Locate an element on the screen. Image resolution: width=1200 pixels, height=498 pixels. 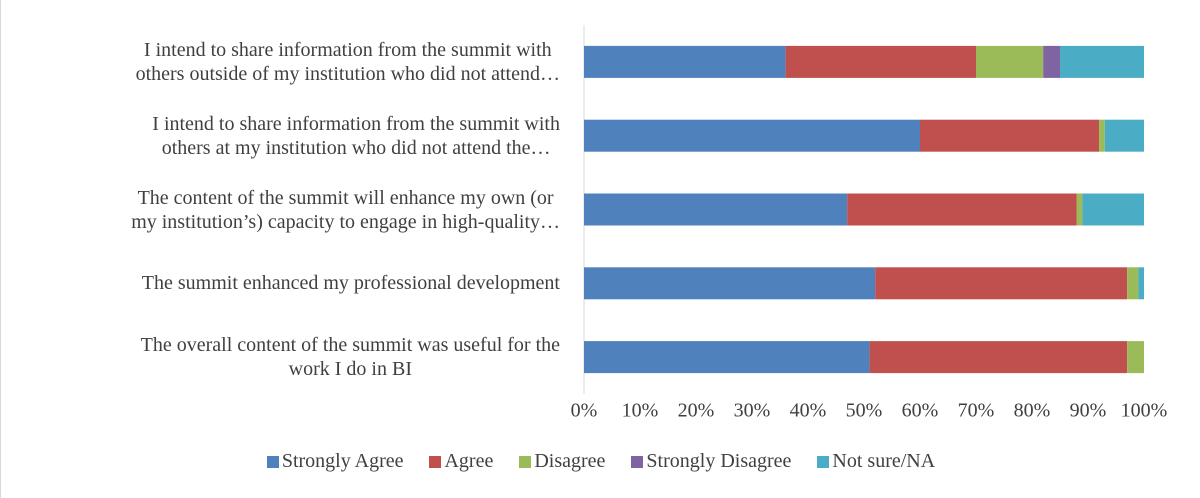
legend-item: Agree is located at coordinates (461, 461).